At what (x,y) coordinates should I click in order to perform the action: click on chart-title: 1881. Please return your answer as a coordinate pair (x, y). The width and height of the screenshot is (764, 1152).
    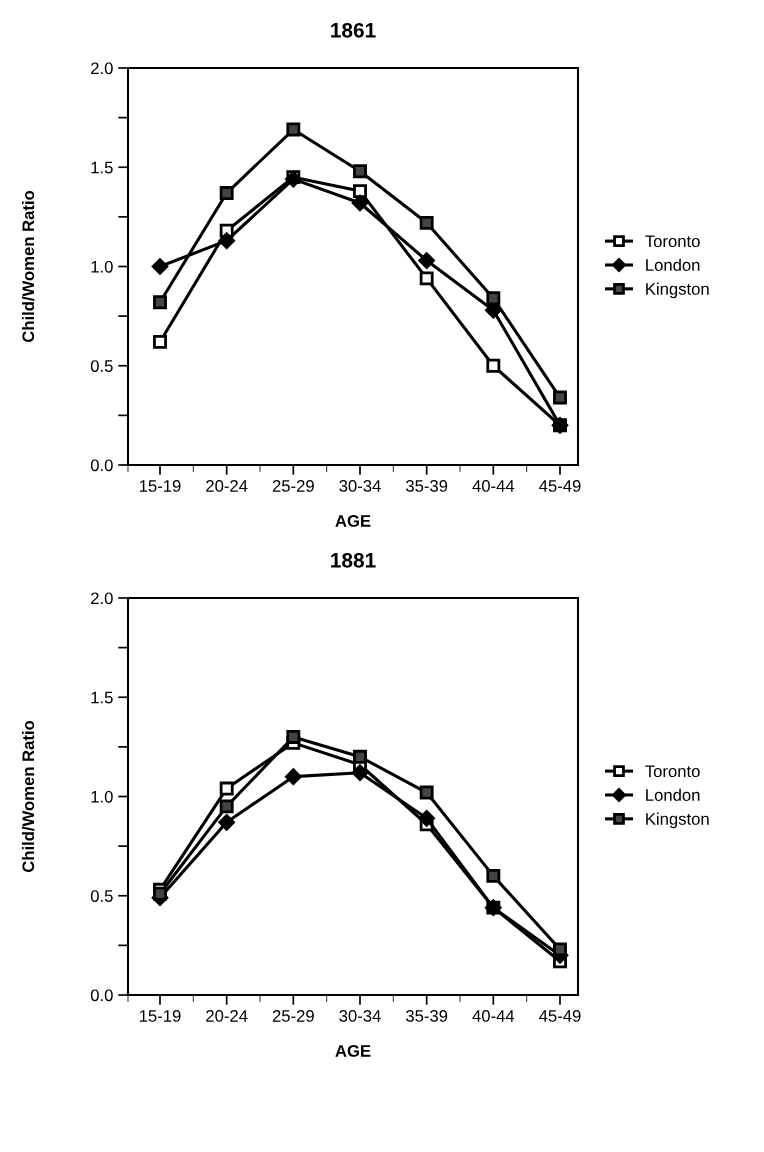
    Looking at the image, I should click on (353, 560).